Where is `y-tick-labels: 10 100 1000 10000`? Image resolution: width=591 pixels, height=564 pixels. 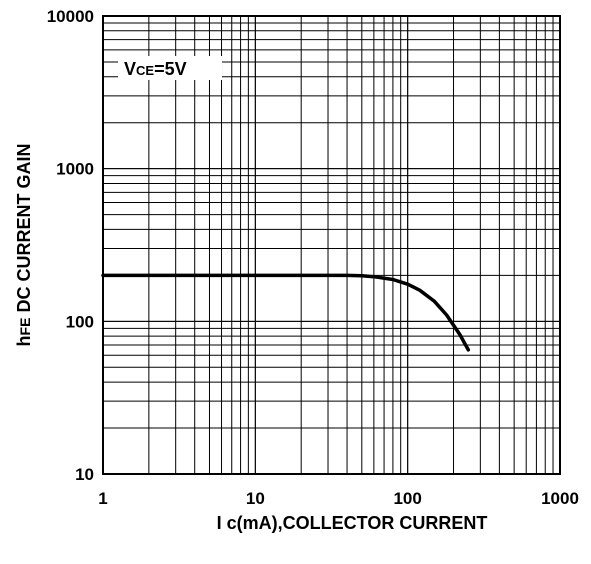
y-tick-labels: 10 100 1000 10000 is located at coordinates (70, 245).